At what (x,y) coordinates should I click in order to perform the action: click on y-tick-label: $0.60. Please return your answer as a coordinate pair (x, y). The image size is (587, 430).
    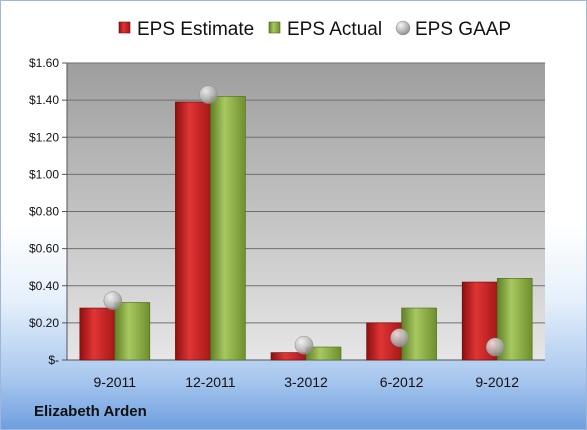
    Looking at the image, I should click on (44, 249).